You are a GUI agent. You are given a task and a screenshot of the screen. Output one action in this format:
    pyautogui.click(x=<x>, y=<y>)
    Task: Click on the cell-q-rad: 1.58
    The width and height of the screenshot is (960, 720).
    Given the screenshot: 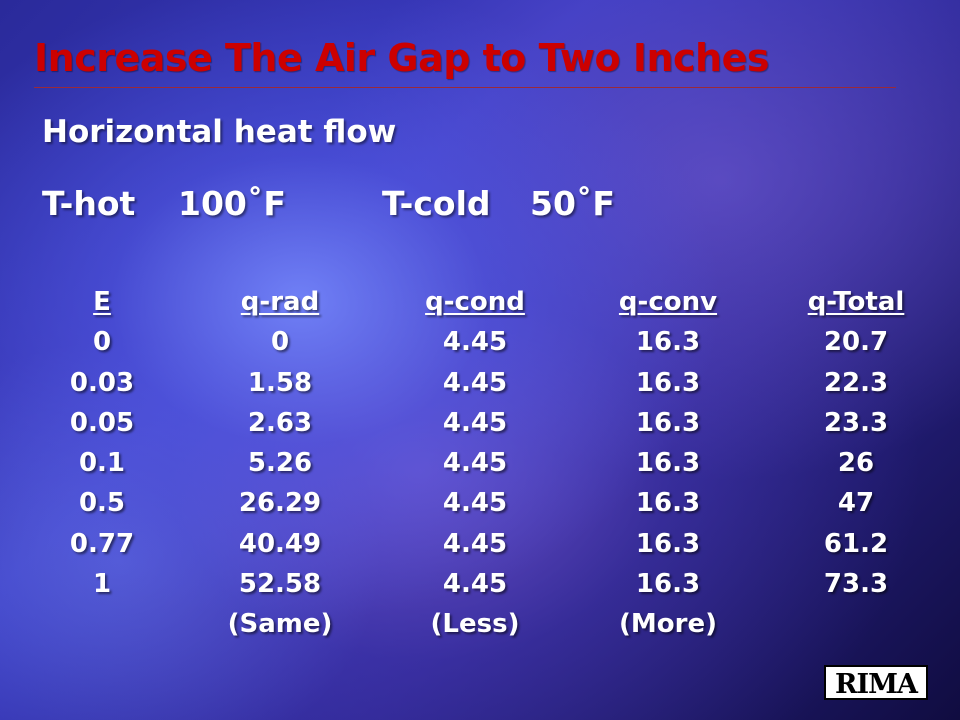 What is the action you would take?
    pyautogui.click(x=280, y=382)
    